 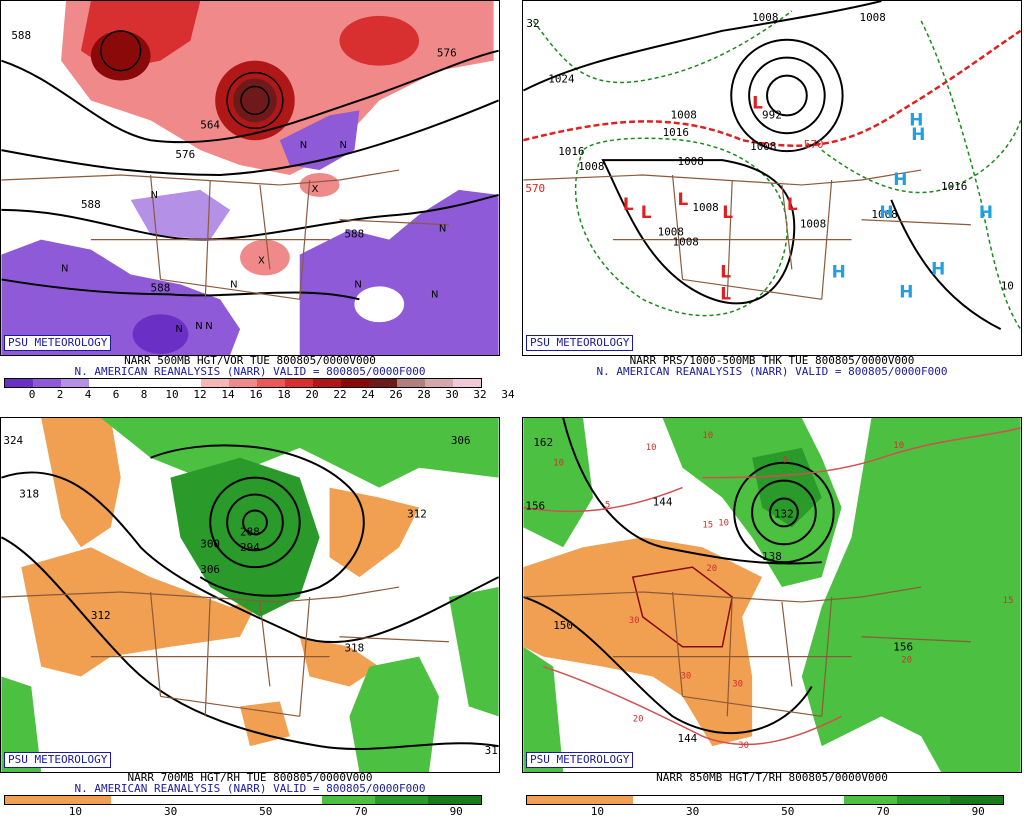 I want to click on colorbar-tick-label: 32, so click(x=480, y=394).